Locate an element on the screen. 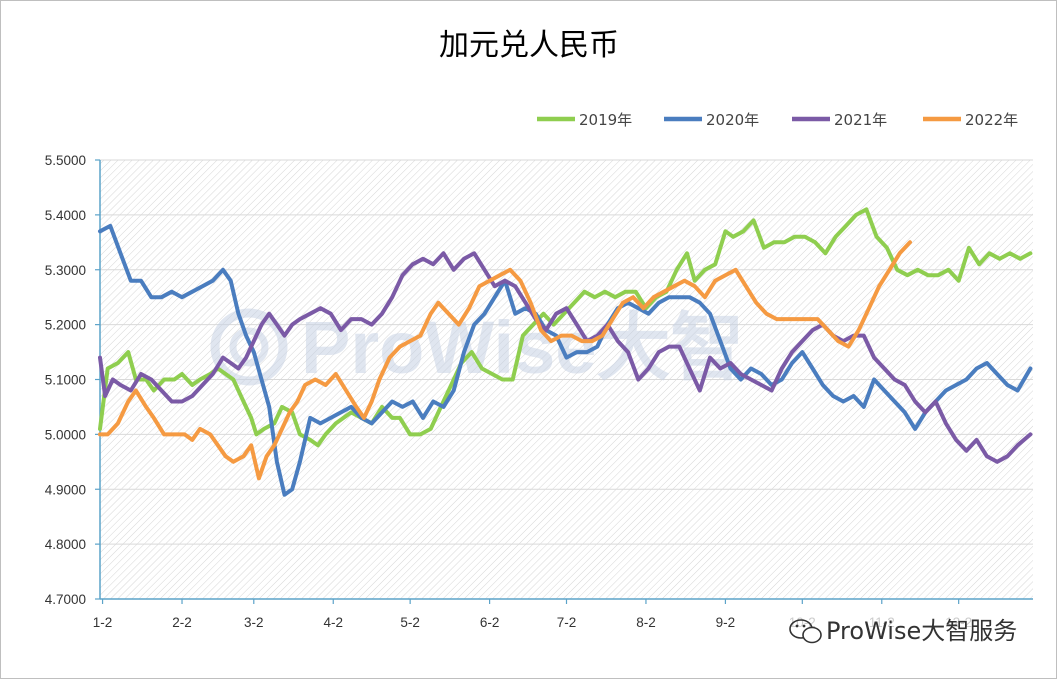  x-tick-label: 2-2 is located at coordinates (182, 622).